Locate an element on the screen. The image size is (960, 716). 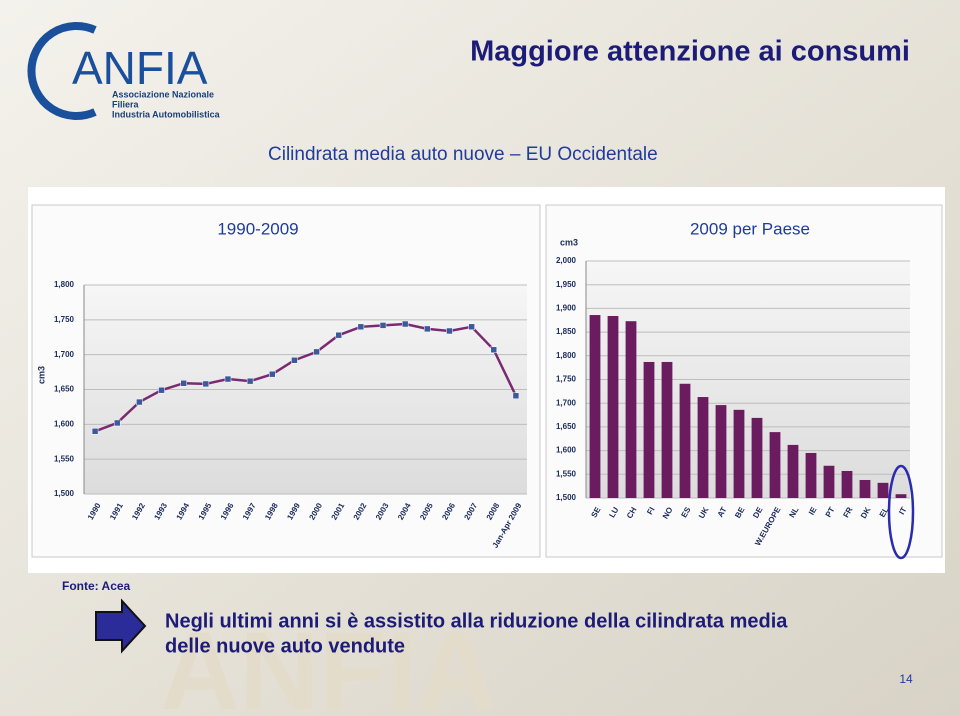
page-number: 14 is located at coordinates (906, 679).